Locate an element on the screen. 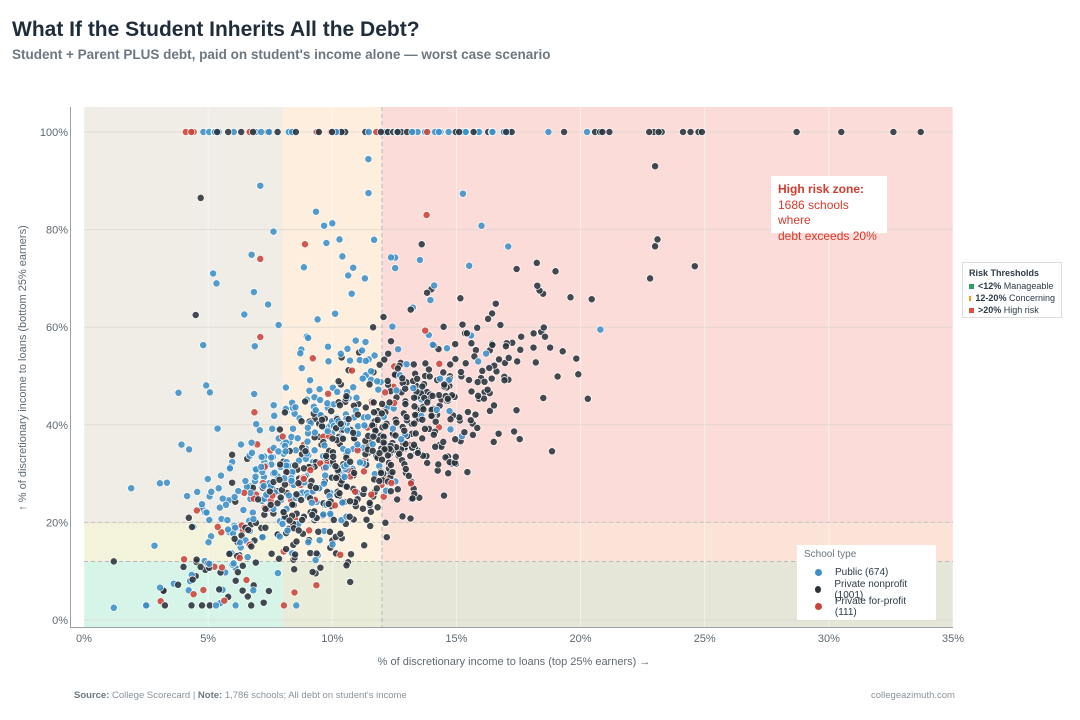 The image size is (1080, 720). legend-item-public: Public (674) is located at coordinates (866, 572).